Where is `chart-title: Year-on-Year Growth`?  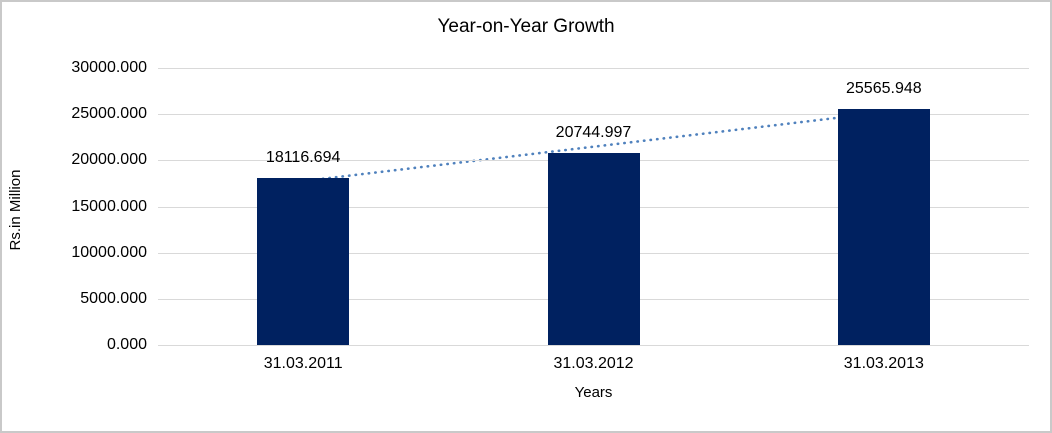 chart-title: Year-on-Year Growth is located at coordinates (526, 26).